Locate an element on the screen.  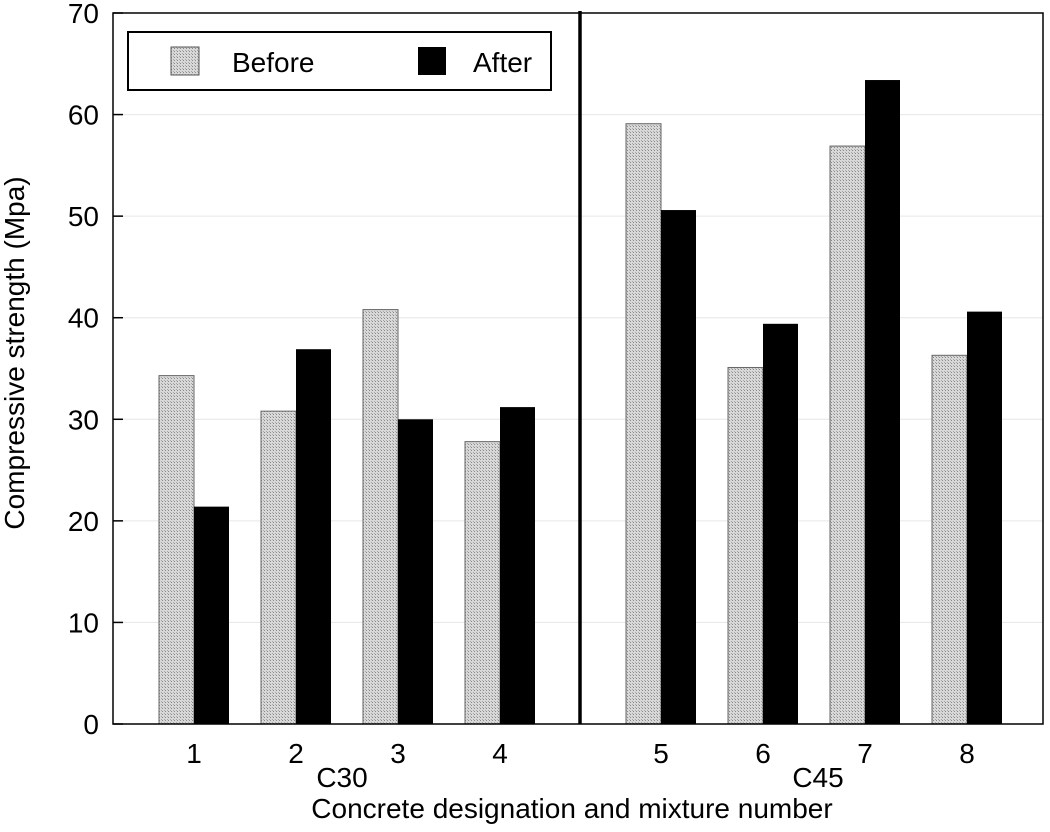
y-tick-label: 20 is located at coordinates (83, 521).